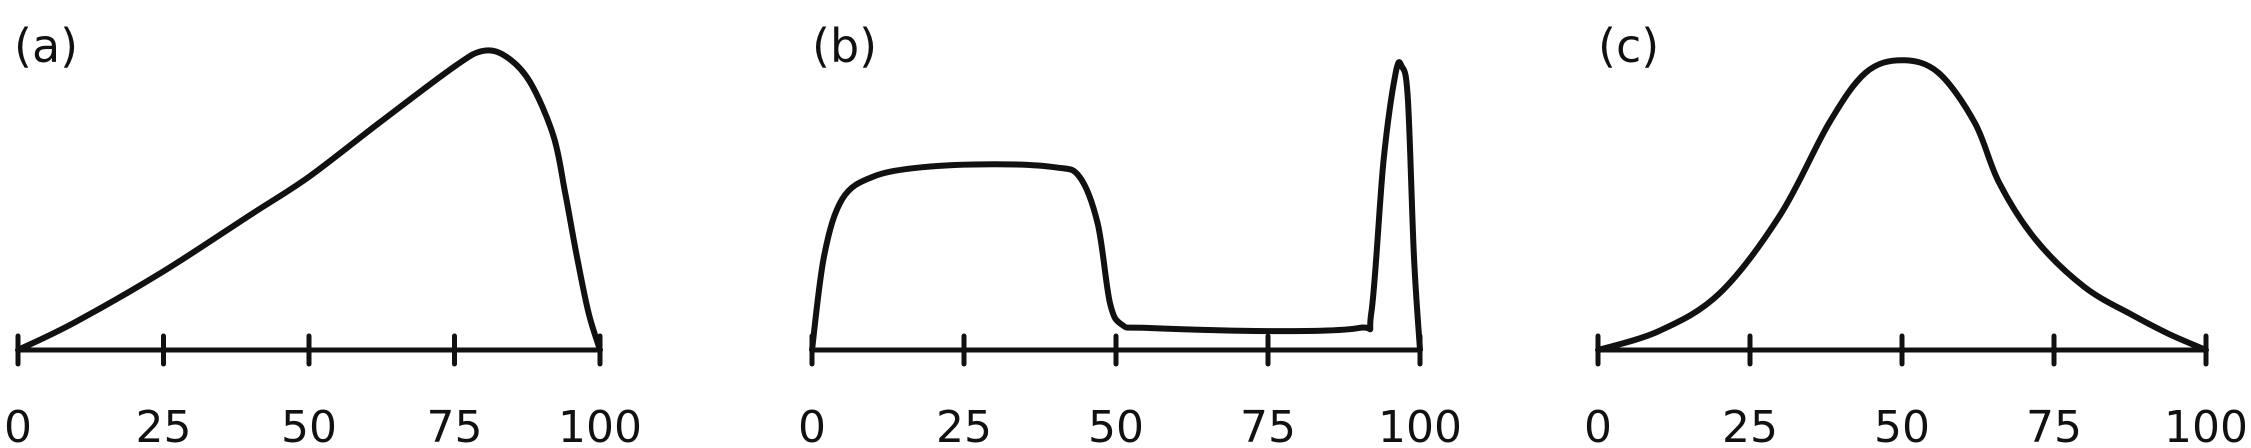  Describe the element at coordinates (844, 46) in the screenshot. I see `panel-label: (b)` at that location.